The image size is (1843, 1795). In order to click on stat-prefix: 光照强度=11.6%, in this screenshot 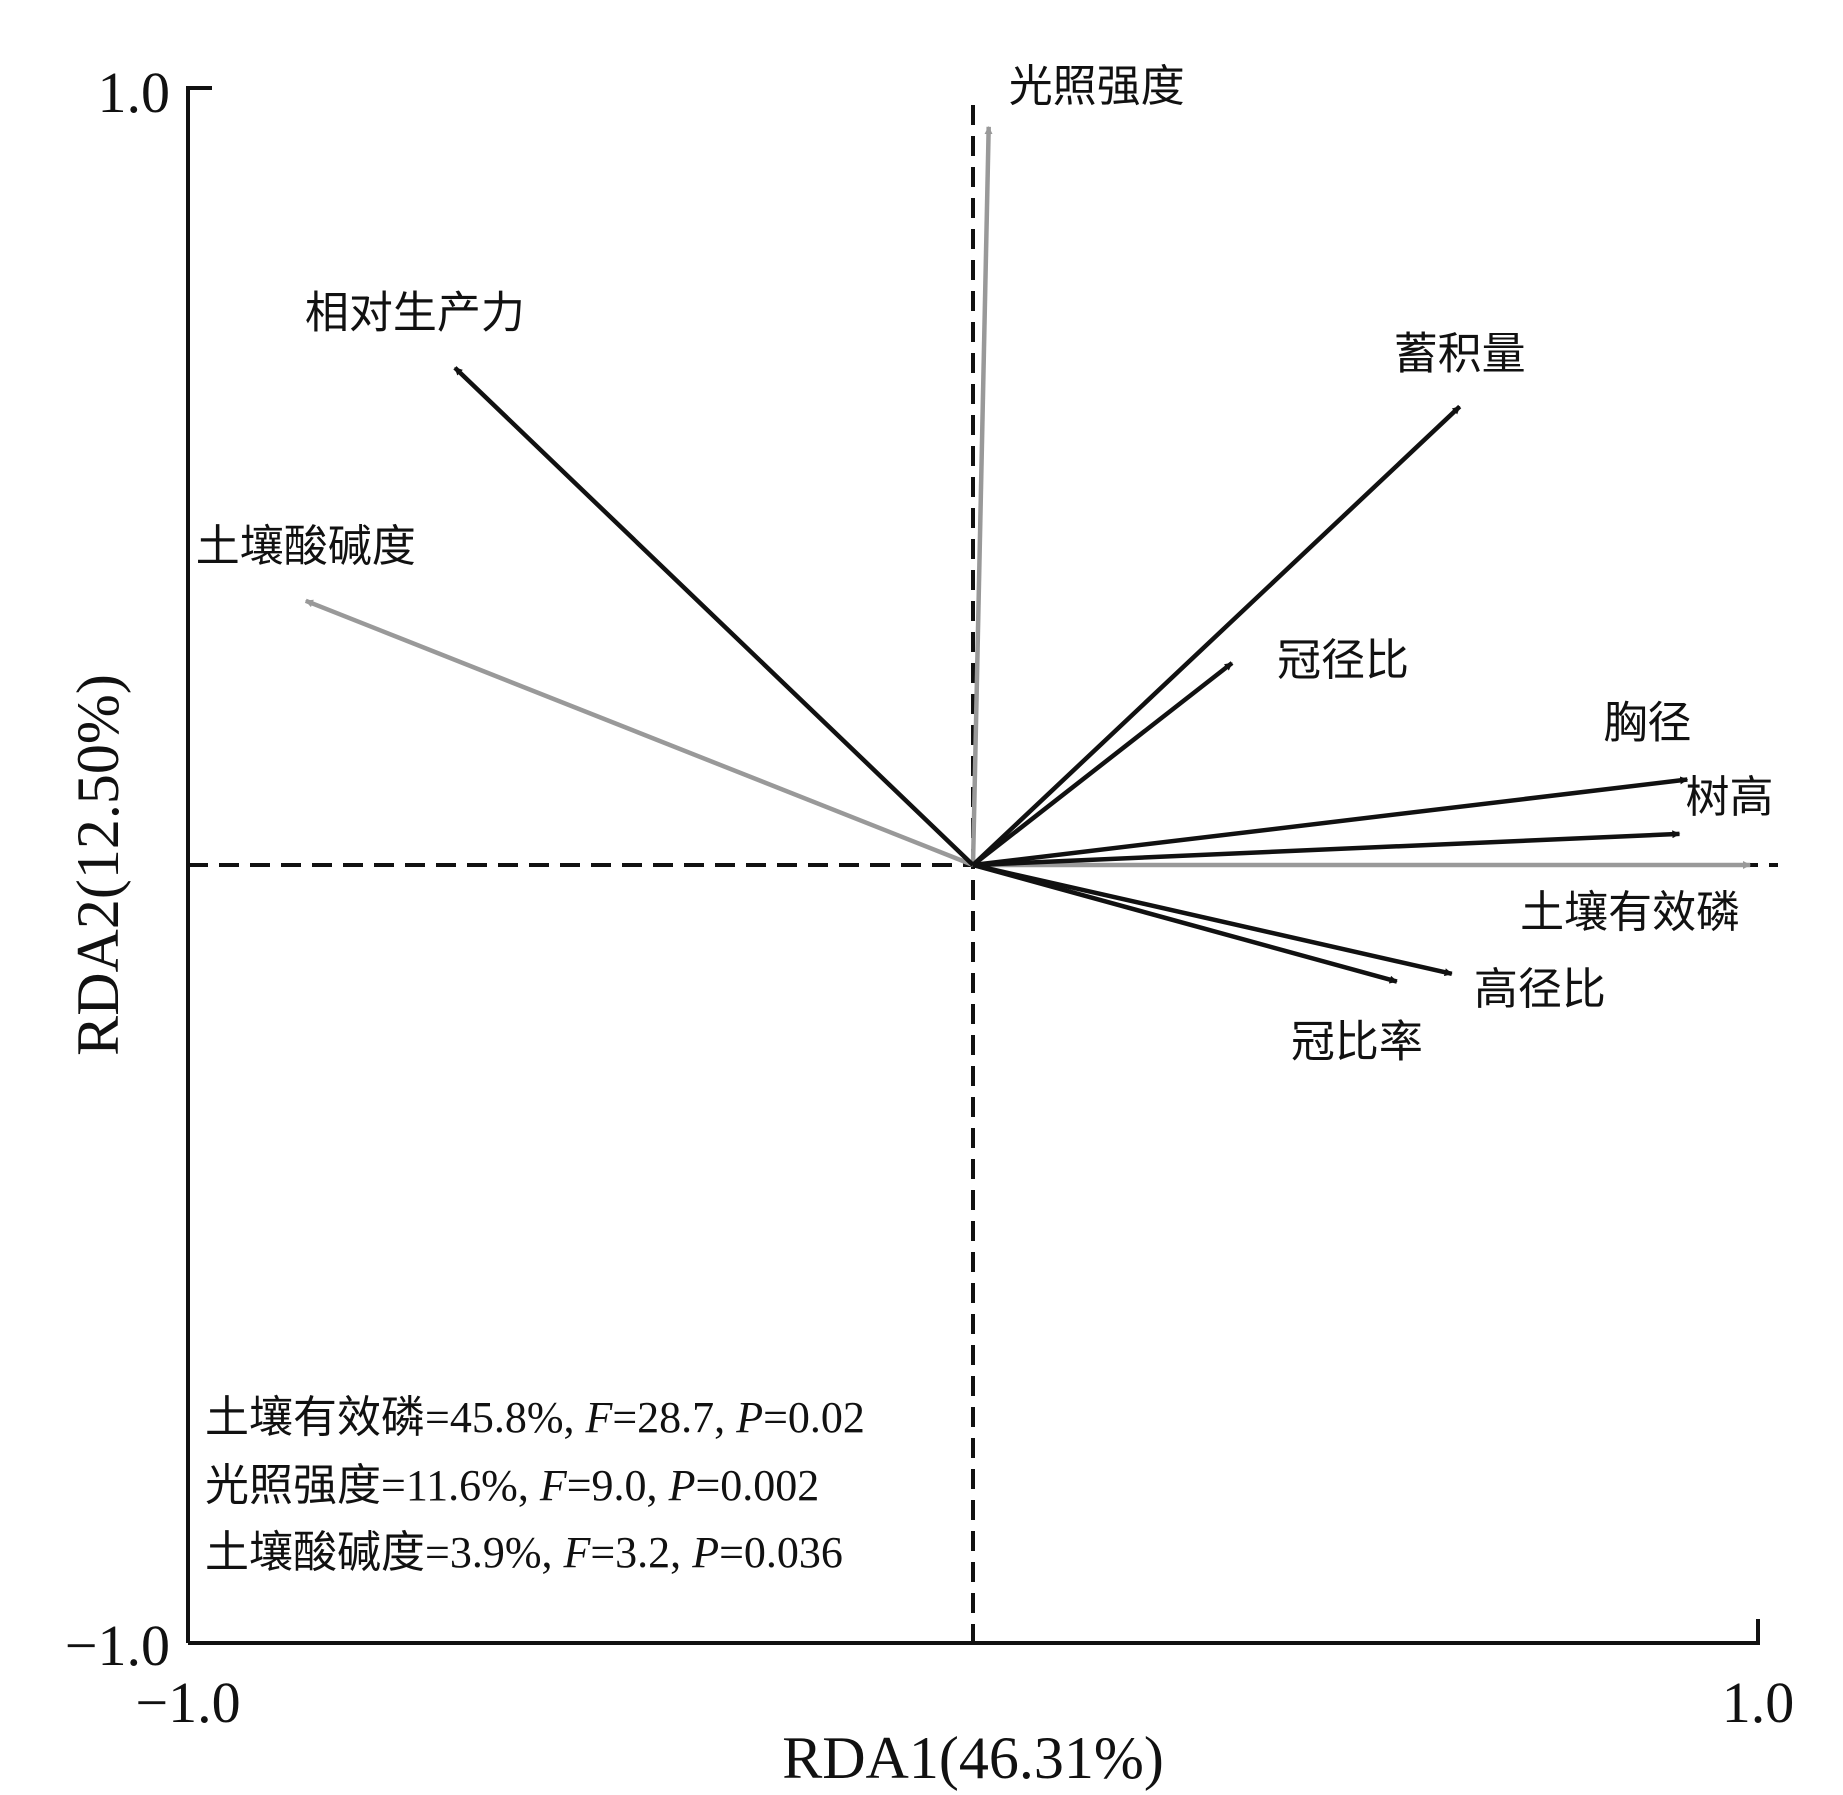, I will do `click(372, 1485)`.